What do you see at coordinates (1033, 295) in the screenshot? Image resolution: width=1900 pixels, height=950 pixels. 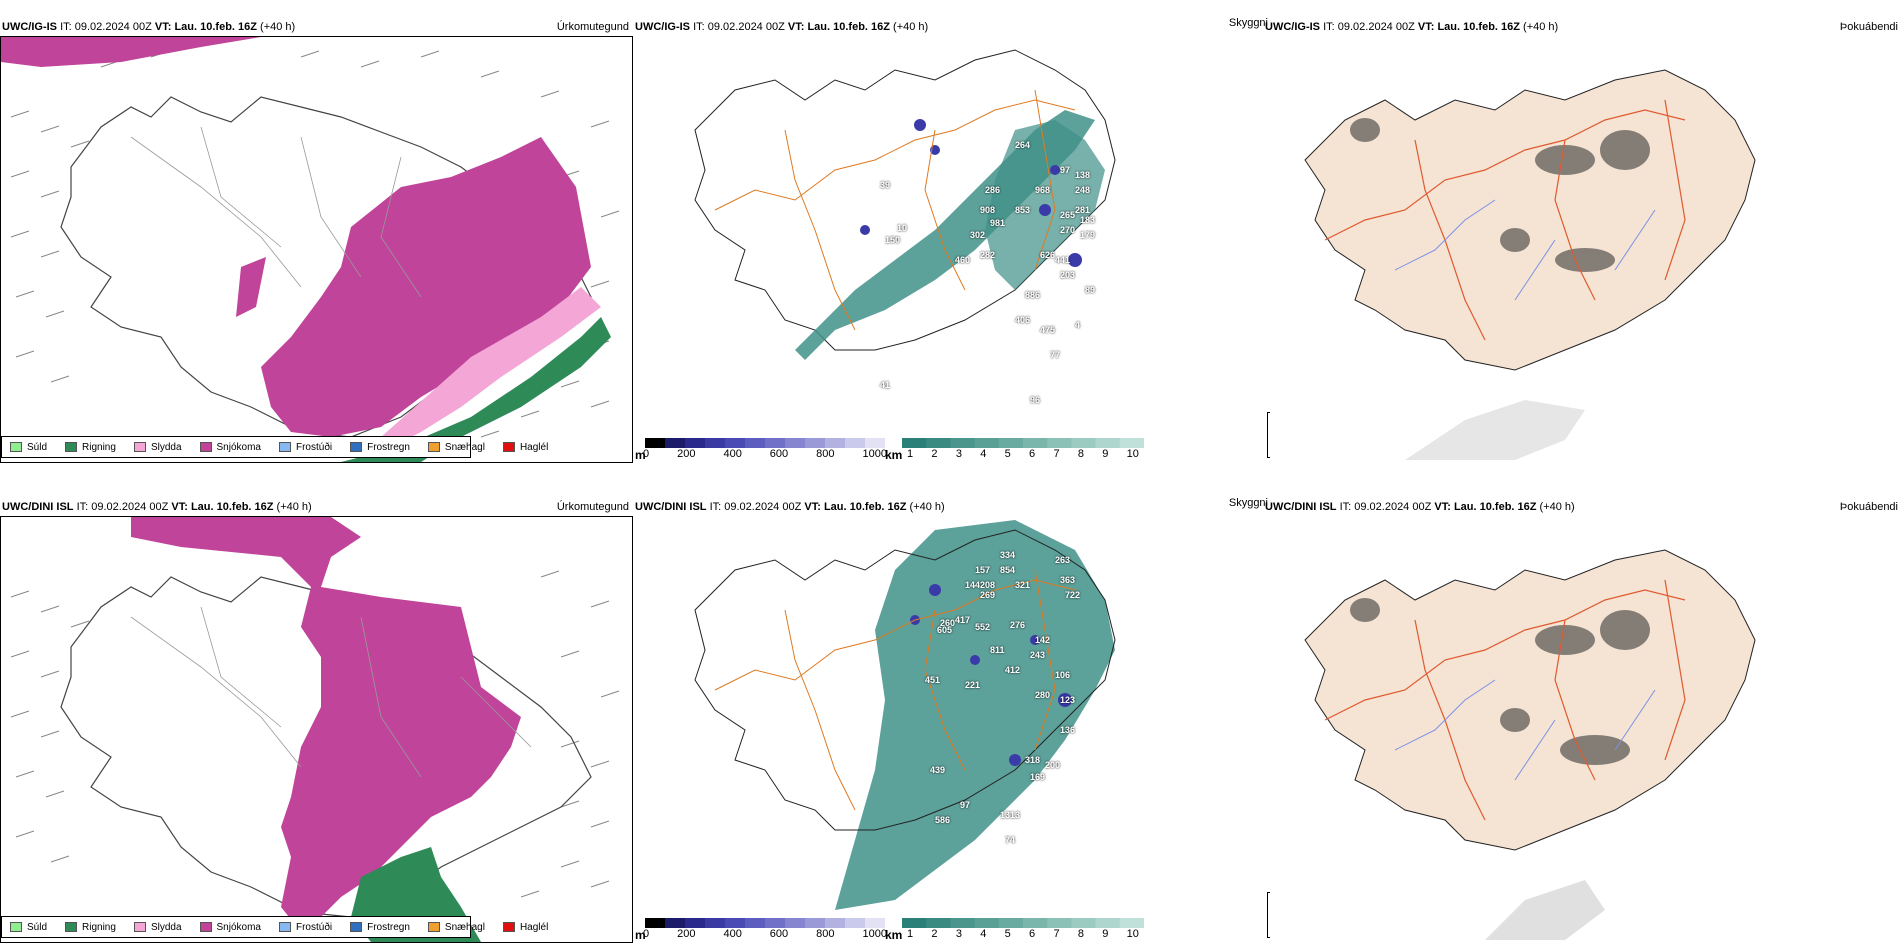 I see `visibility-value: 886` at bounding box center [1033, 295].